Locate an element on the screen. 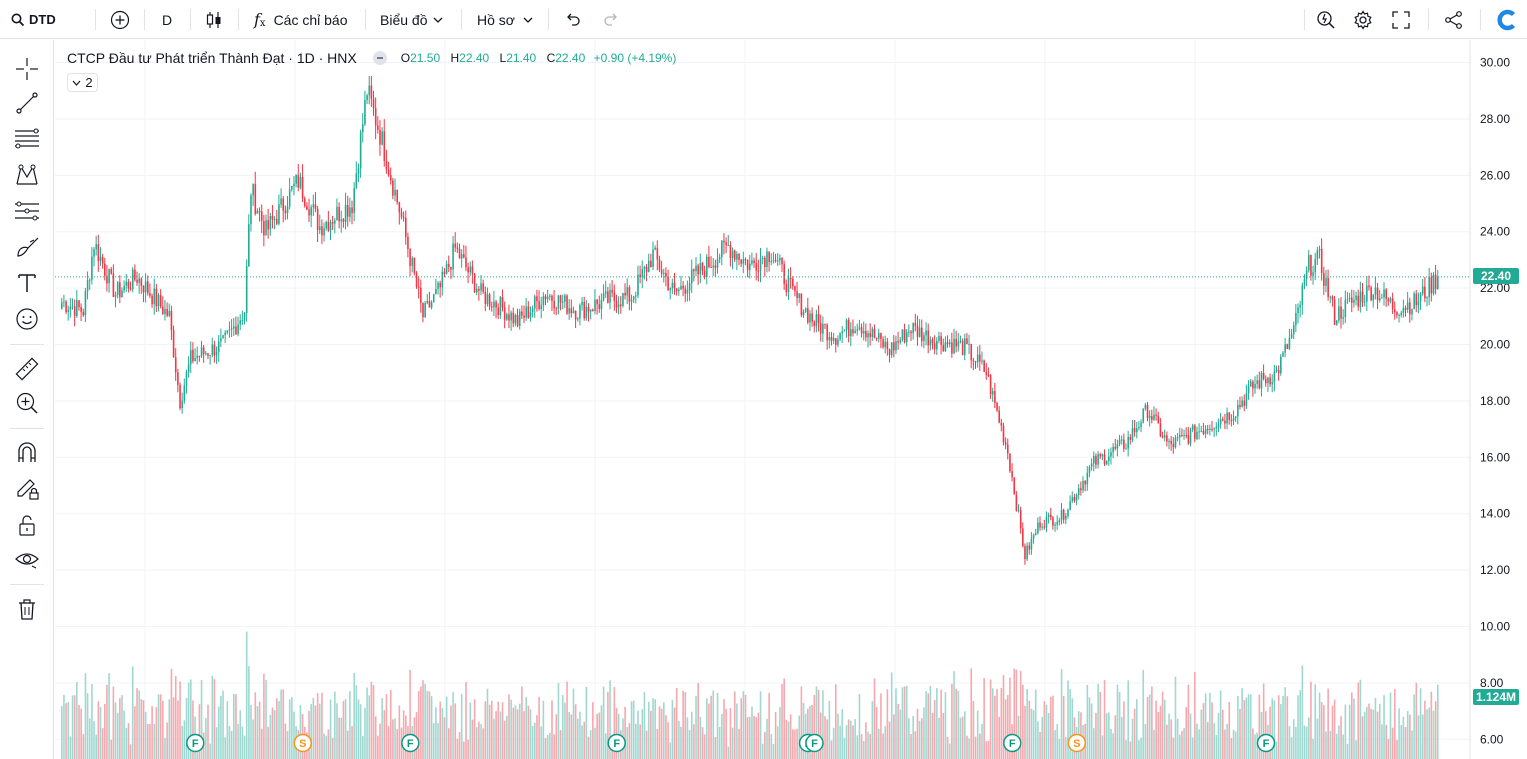 This screenshot has width=1527, height=759. redo-button is located at coordinates (611, 19).